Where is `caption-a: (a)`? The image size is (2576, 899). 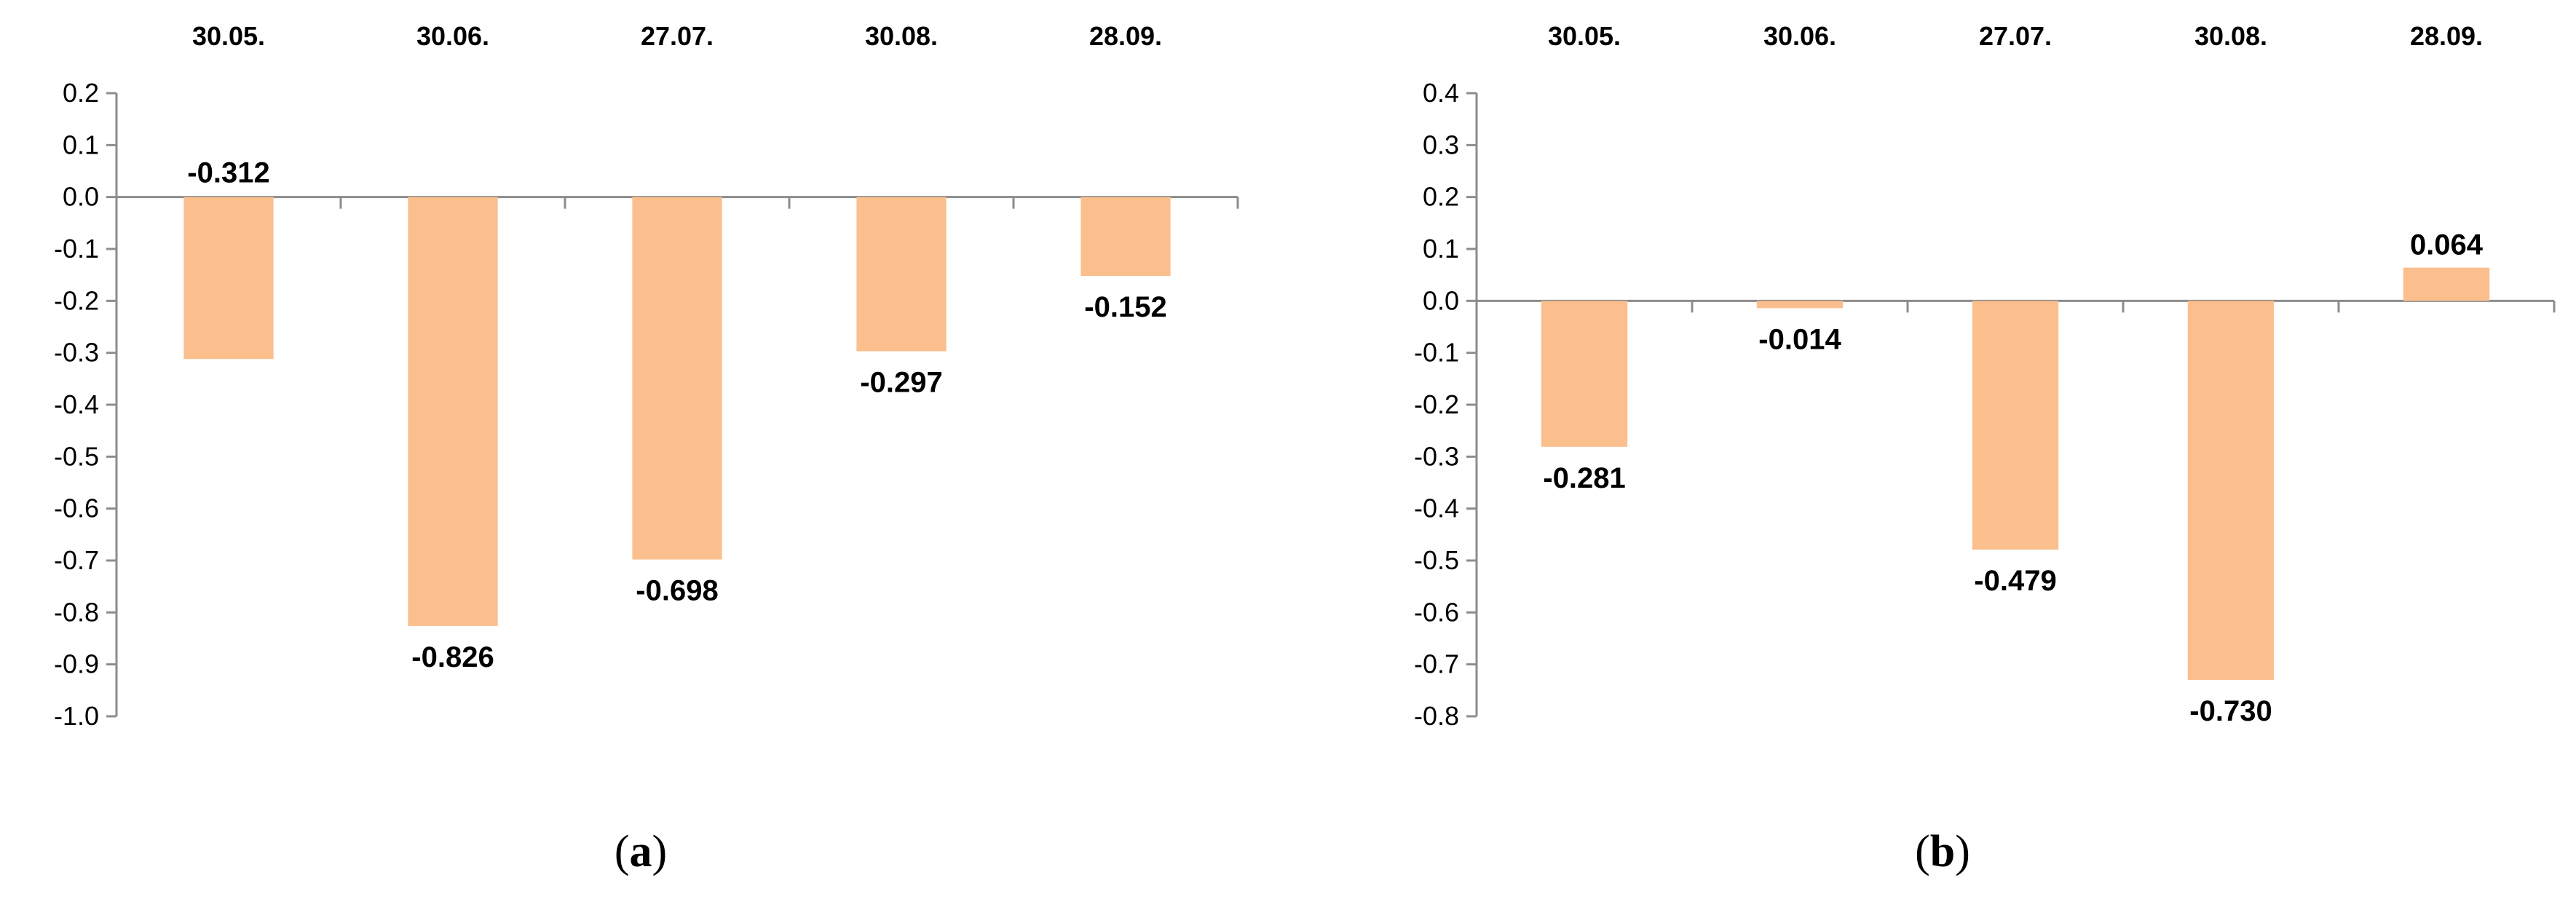
caption-a: (a) is located at coordinates (641, 851).